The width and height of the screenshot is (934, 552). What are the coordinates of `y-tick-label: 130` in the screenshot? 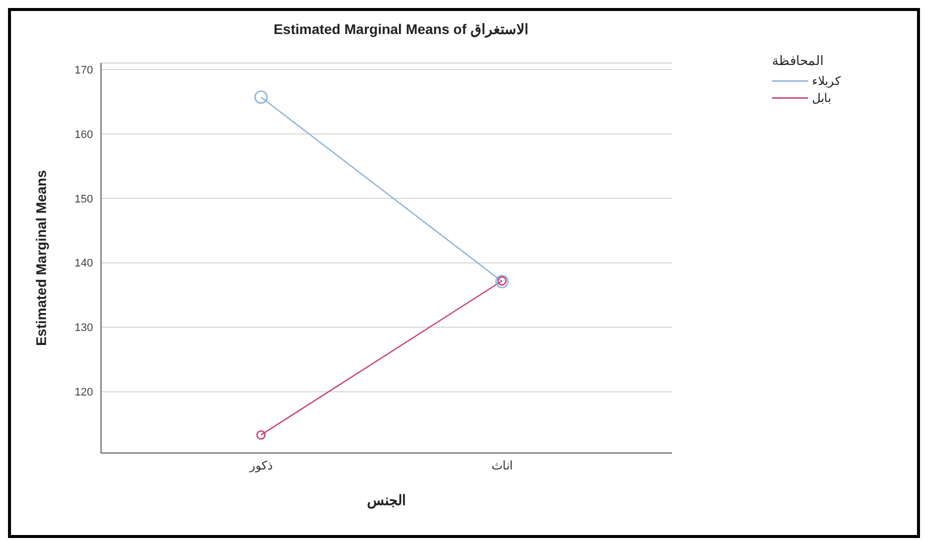 It's located at (83, 328).